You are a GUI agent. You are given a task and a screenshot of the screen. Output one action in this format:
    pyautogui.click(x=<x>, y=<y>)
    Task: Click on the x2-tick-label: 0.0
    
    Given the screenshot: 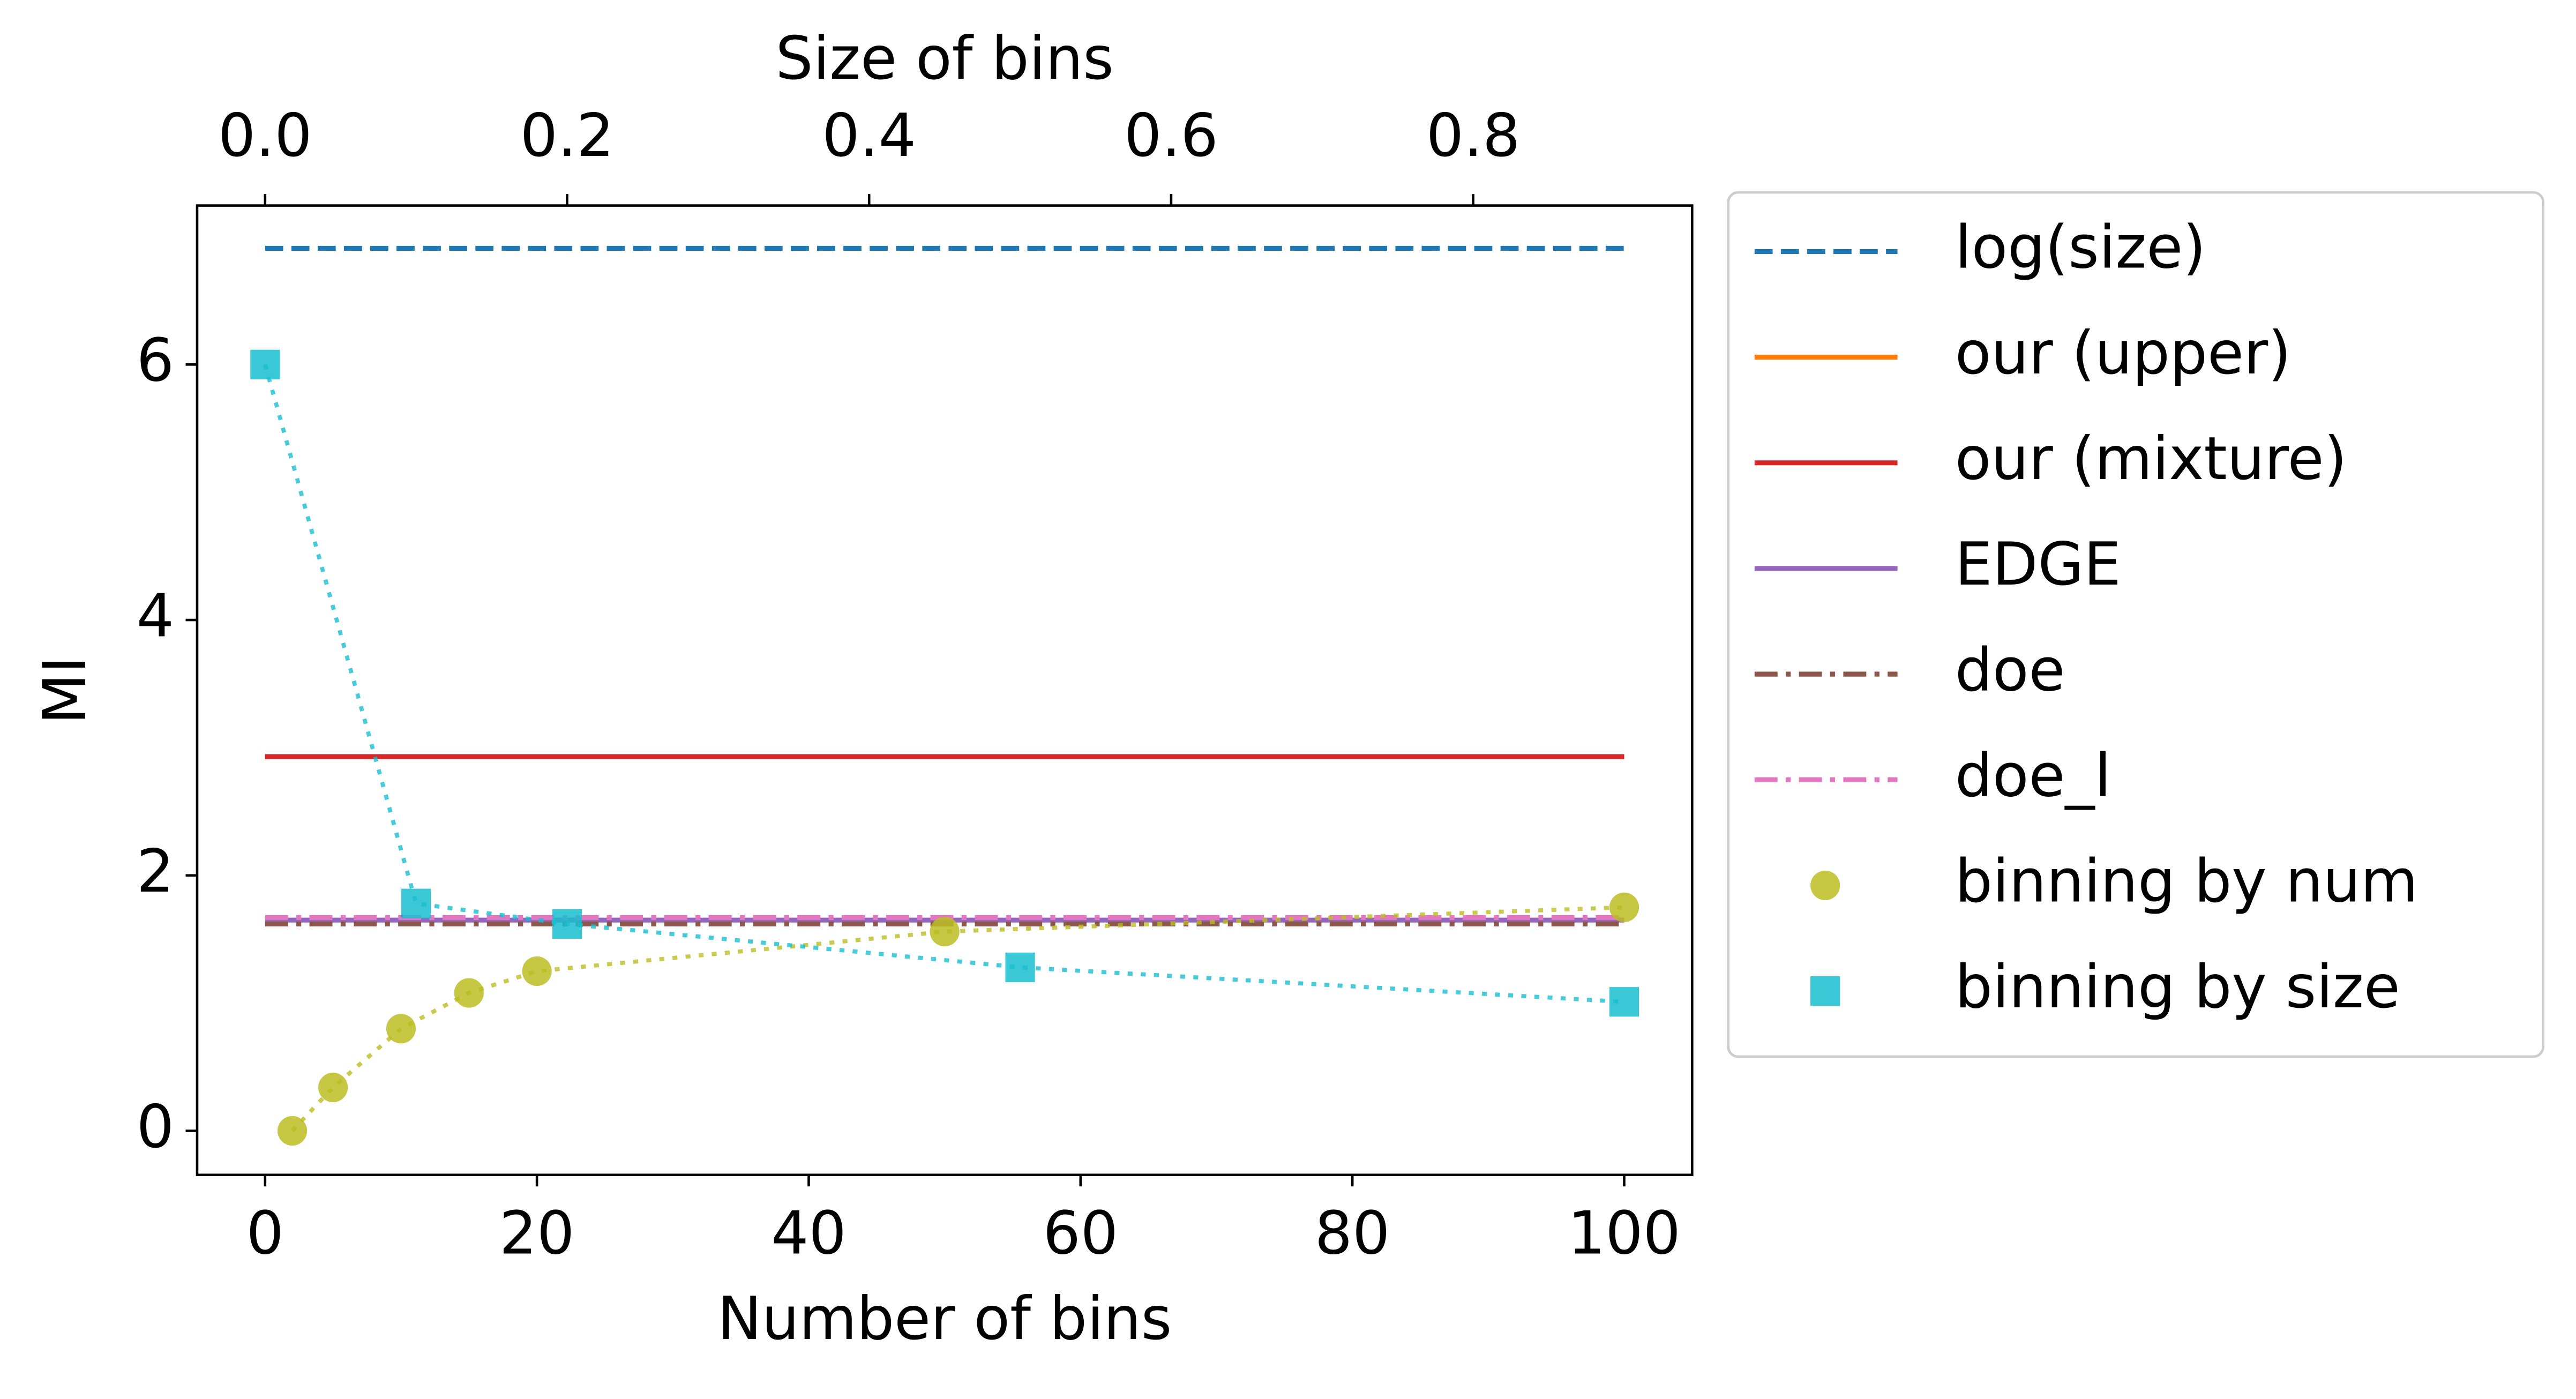 What is the action you would take?
    pyautogui.click(x=265, y=136)
    